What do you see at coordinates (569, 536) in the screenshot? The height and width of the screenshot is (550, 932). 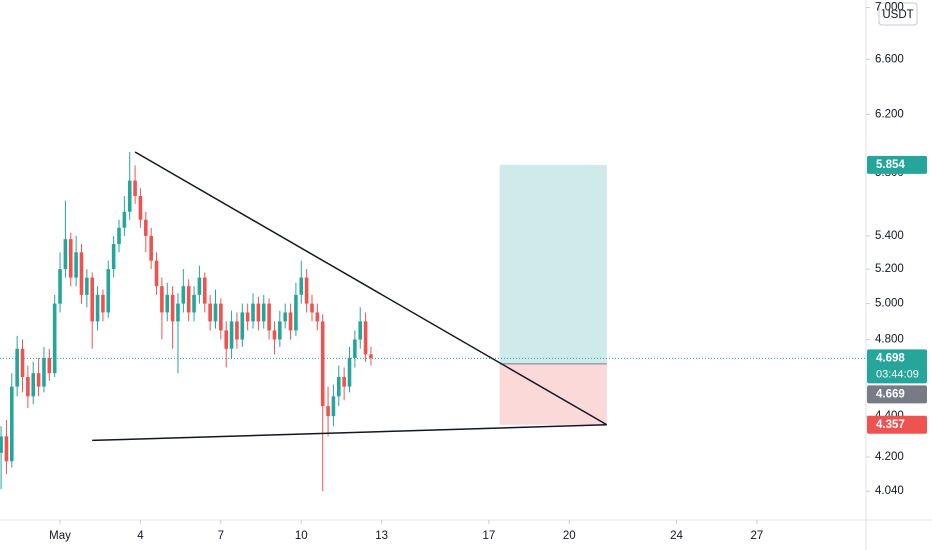 I see `x-tick-label: 20` at bounding box center [569, 536].